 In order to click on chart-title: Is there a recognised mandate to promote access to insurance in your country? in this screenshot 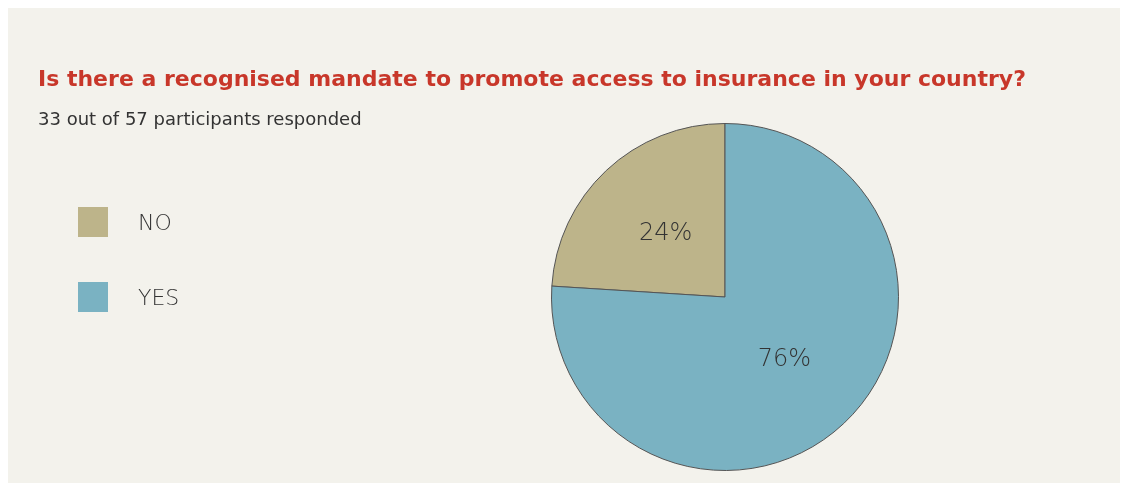, I will do `click(532, 78)`.